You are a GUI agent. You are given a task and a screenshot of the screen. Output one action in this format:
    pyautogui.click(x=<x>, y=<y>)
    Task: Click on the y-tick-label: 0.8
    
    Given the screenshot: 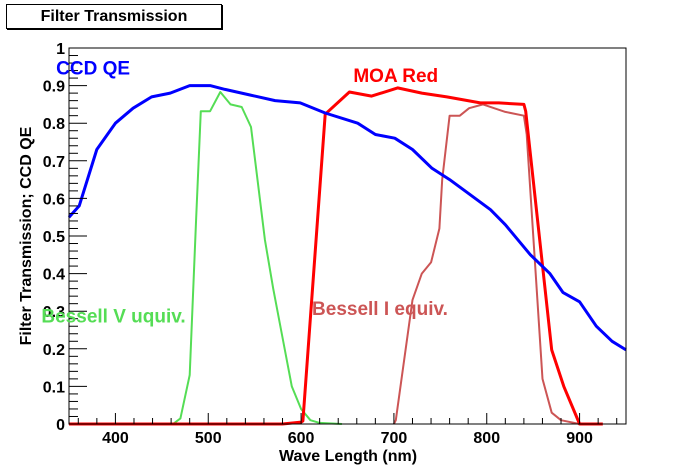 What is the action you would take?
    pyautogui.click(x=54, y=124)
    